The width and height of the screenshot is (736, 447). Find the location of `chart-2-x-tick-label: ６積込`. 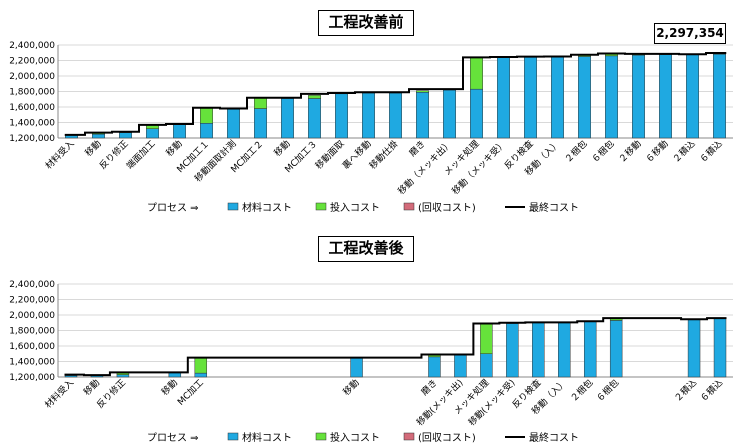

chart-2-x-tick-label: ６積込 is located at coordinates (712, 391).